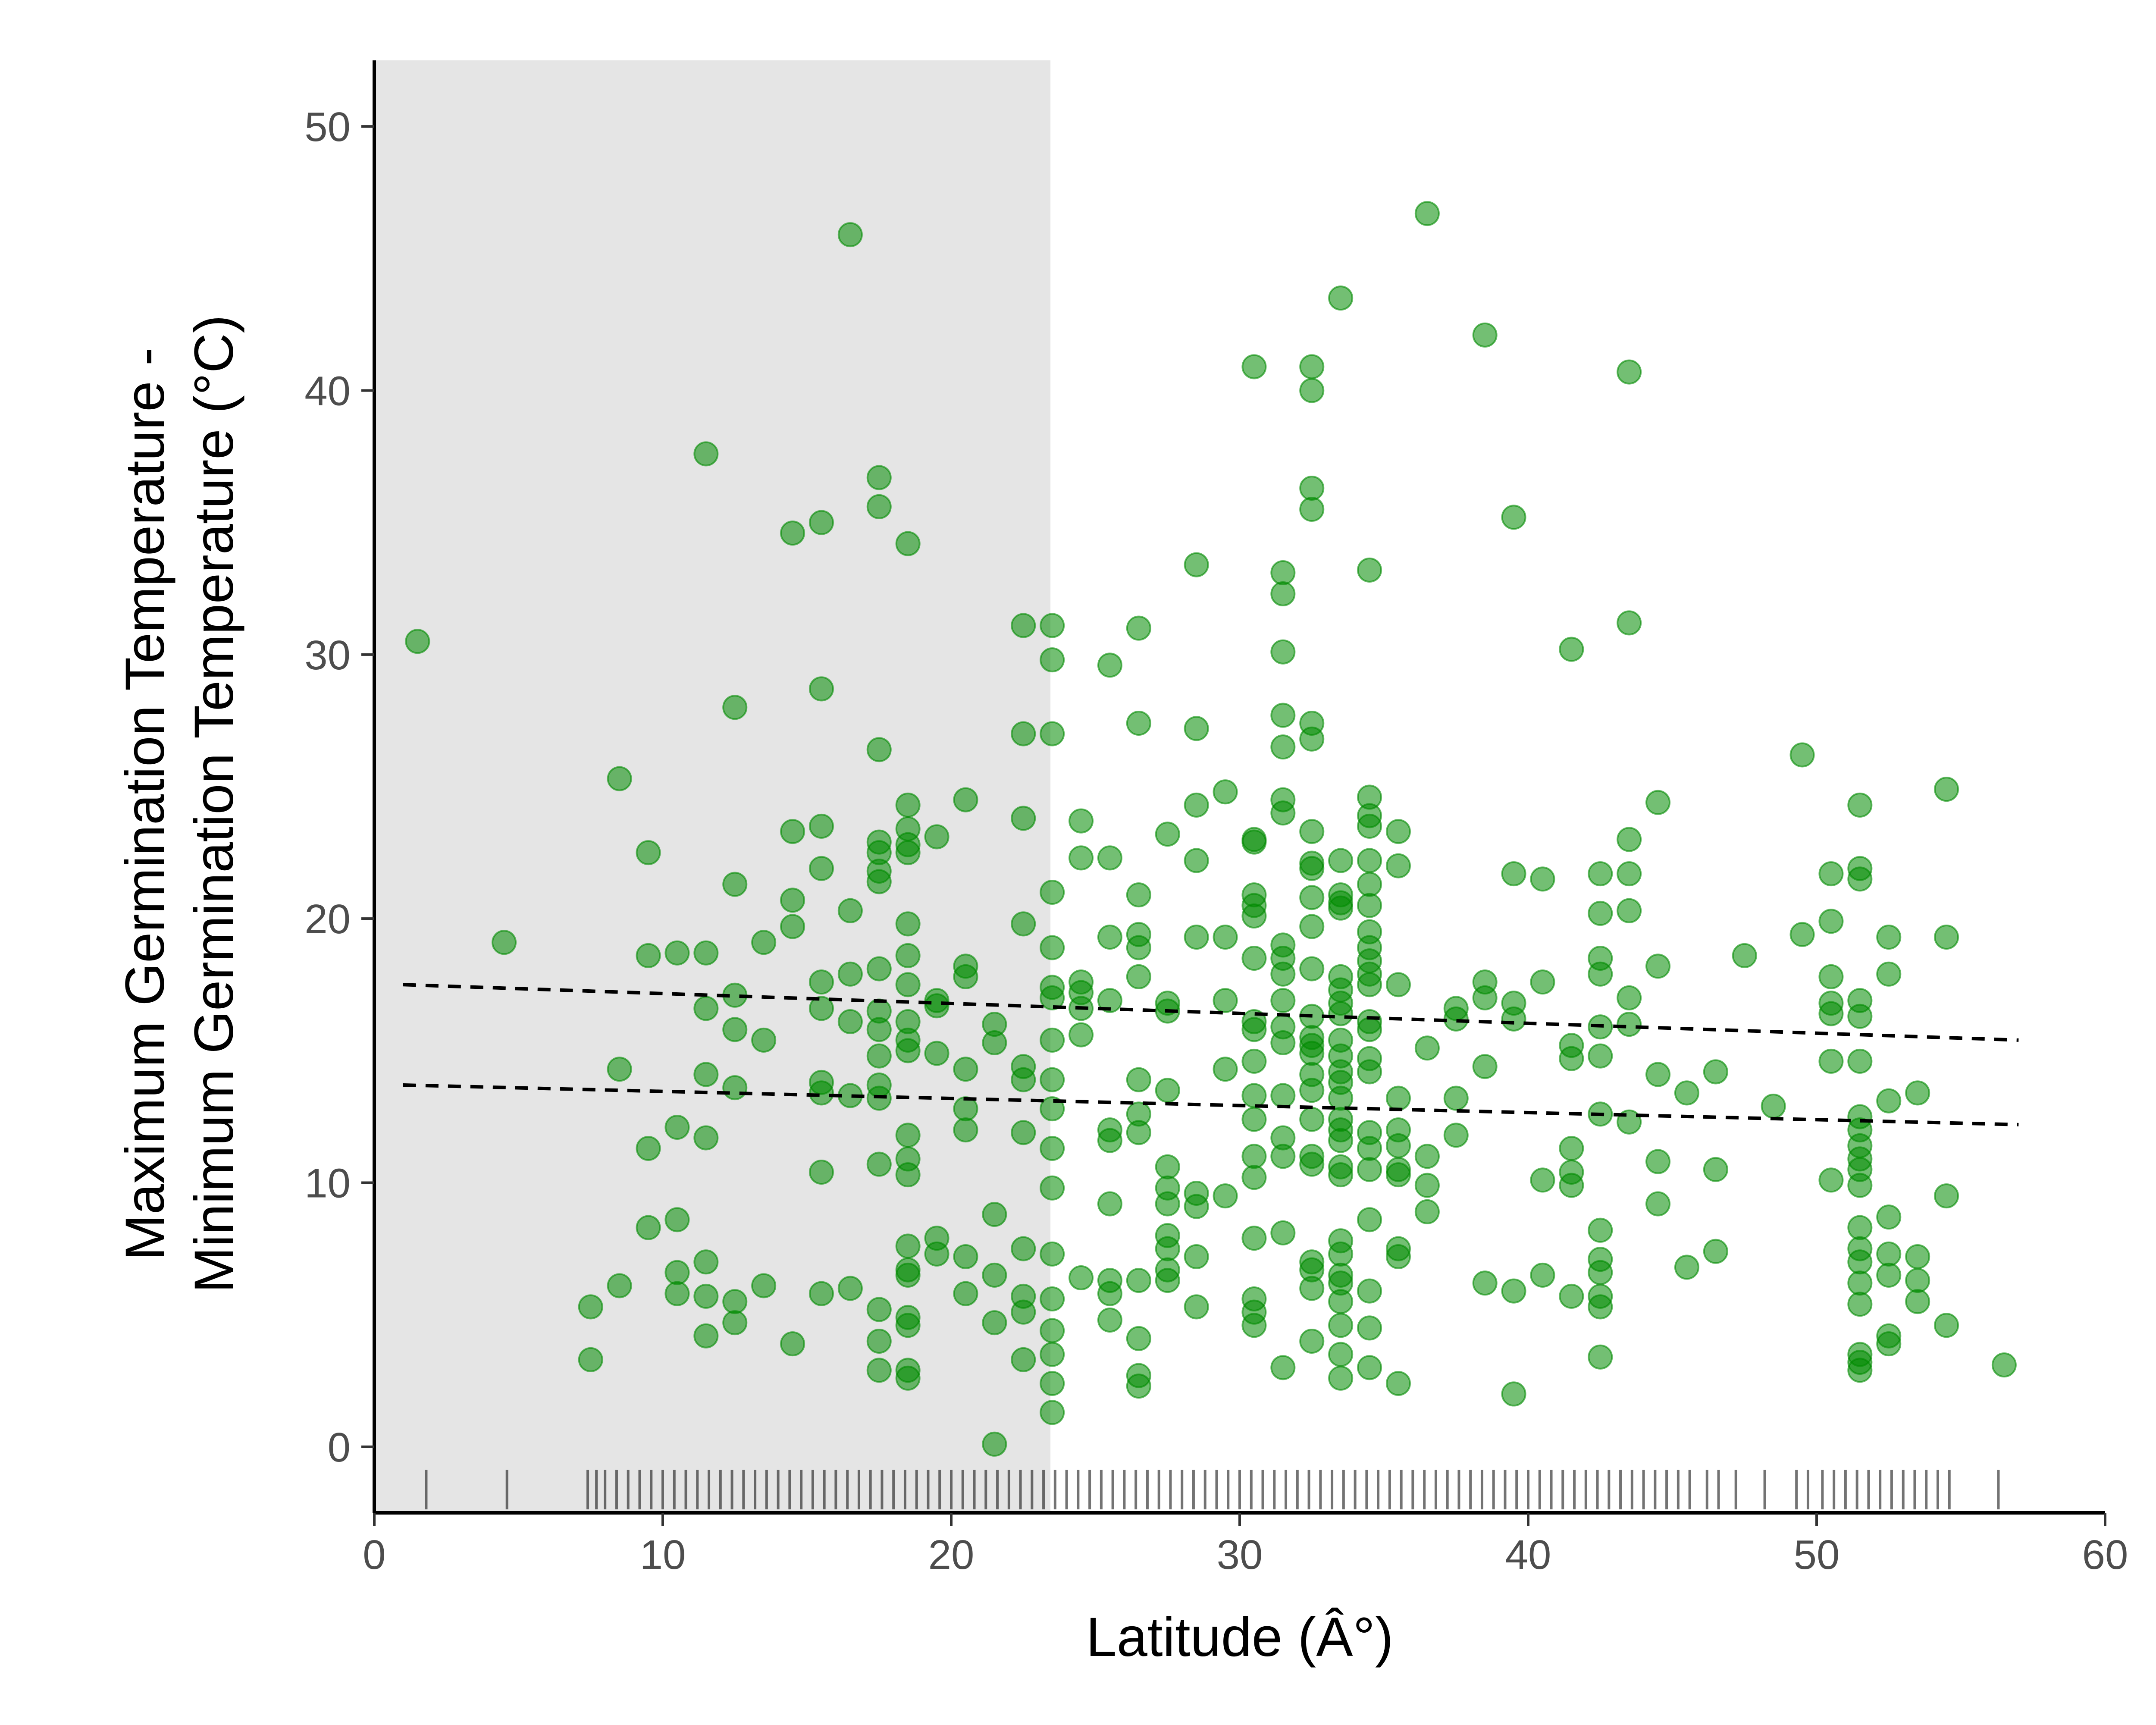 This screenshot has width=2156, height=1725. Describe the element at coordinates (1817, 1555) in the screenshot. I see `x-tick-label: 50` at that location.